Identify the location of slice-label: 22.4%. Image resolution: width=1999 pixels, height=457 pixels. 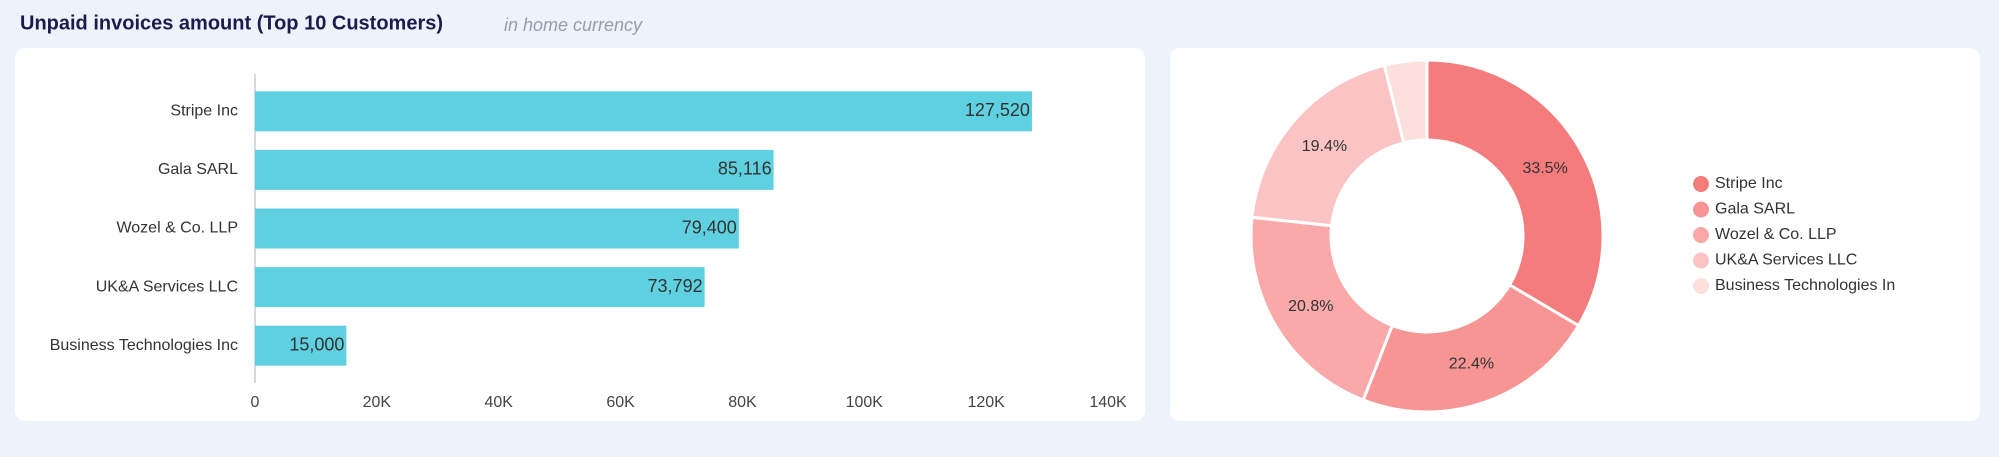
(1471, 364).